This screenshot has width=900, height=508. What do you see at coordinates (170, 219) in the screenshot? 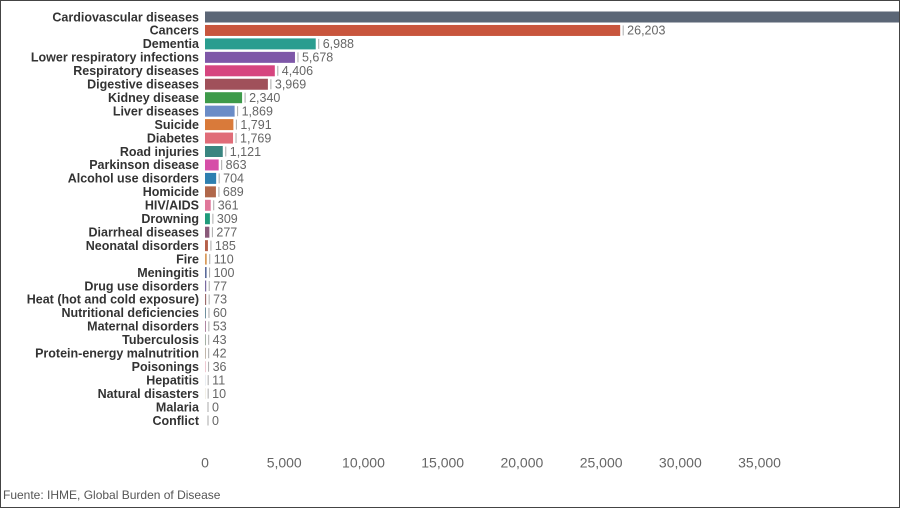
I see `category-label: Drowning` at bounding box center [170, 219].